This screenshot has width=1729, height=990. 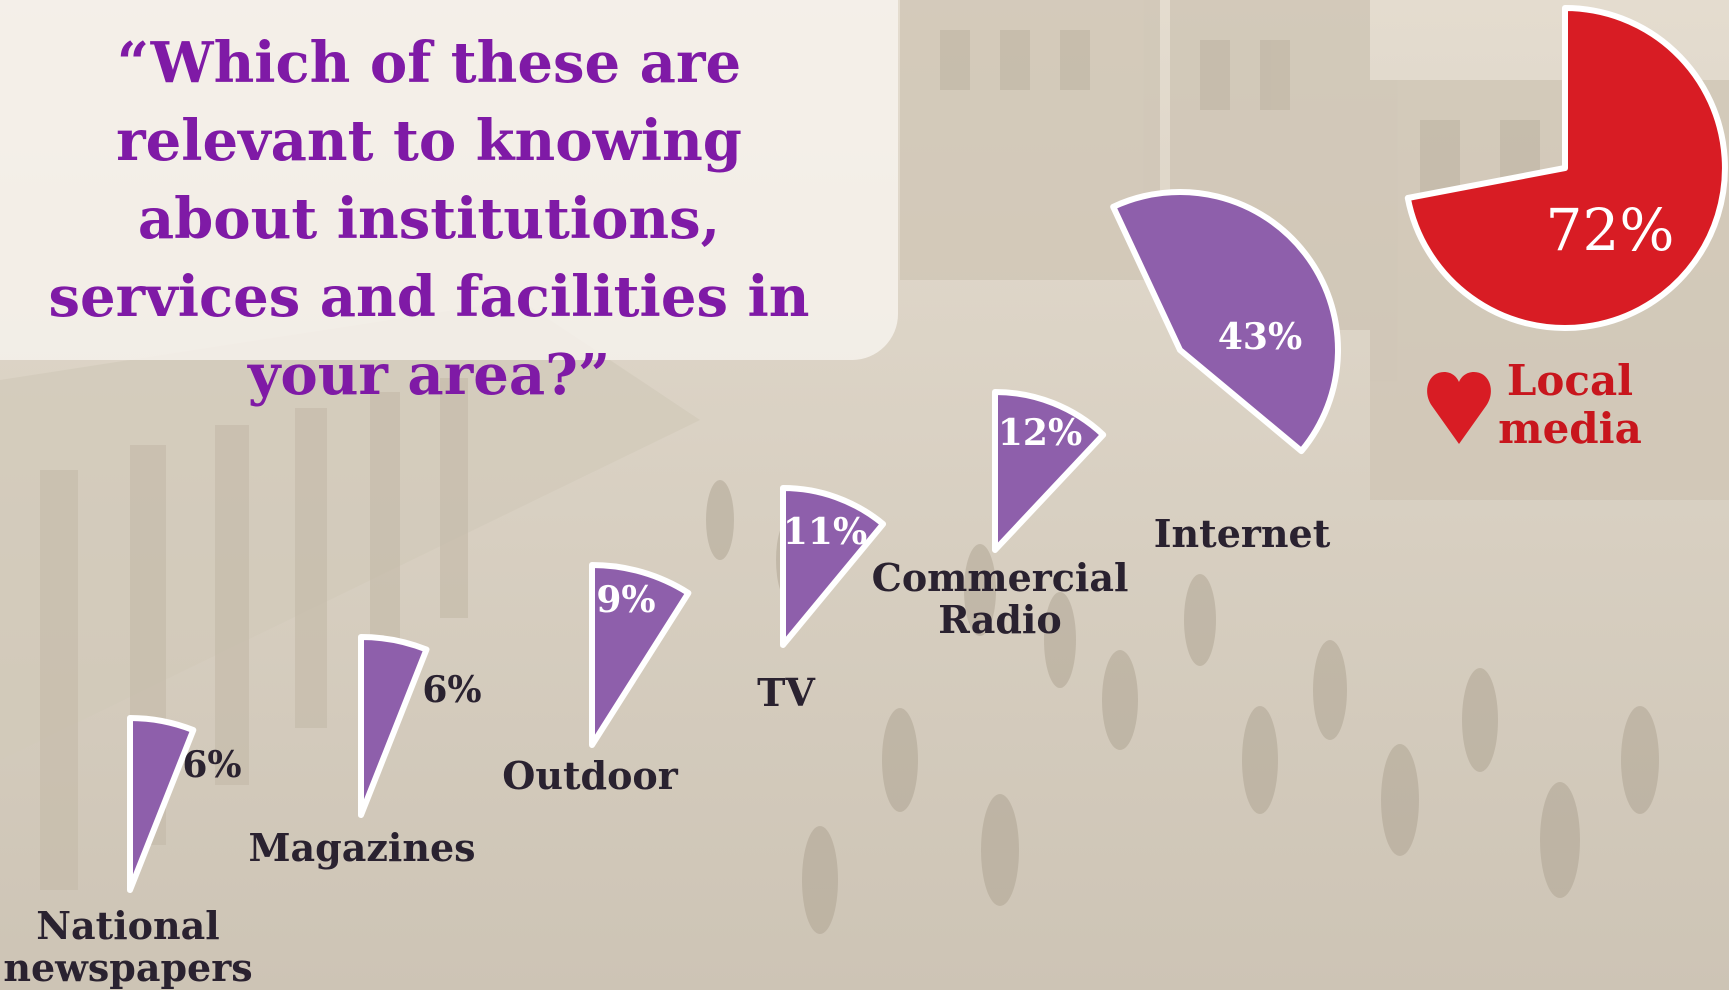 I want to click on category-label-commercial-radio: Commercial Radio, so click(x=1000, y=599).